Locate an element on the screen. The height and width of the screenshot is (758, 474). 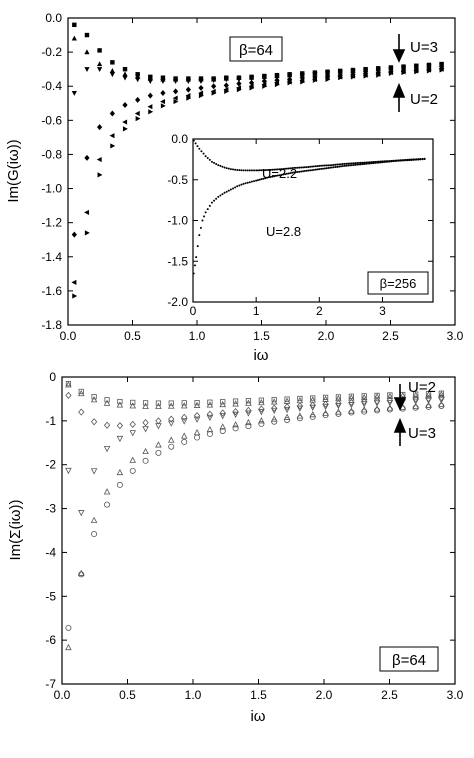
self-energy-y-tick-label: -1 is located at coordinates (50, 421).